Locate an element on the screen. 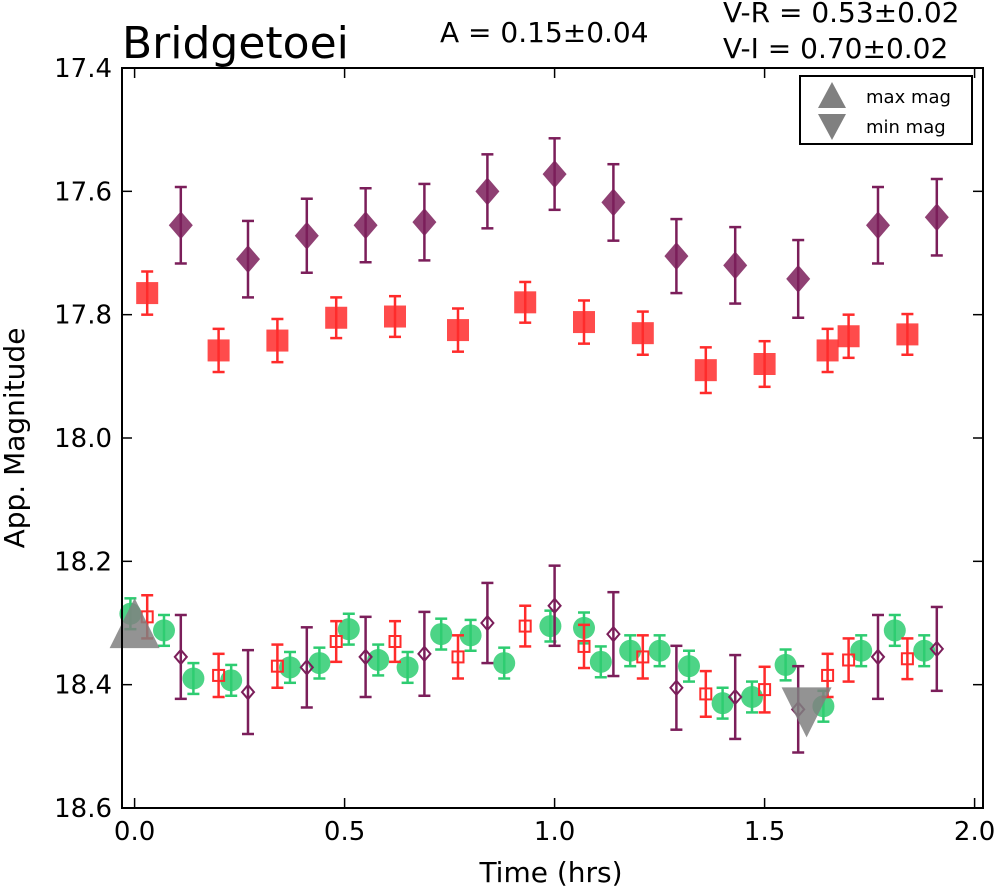  x-axis-label: Time (hrs) is located at coordinates (550, 871).